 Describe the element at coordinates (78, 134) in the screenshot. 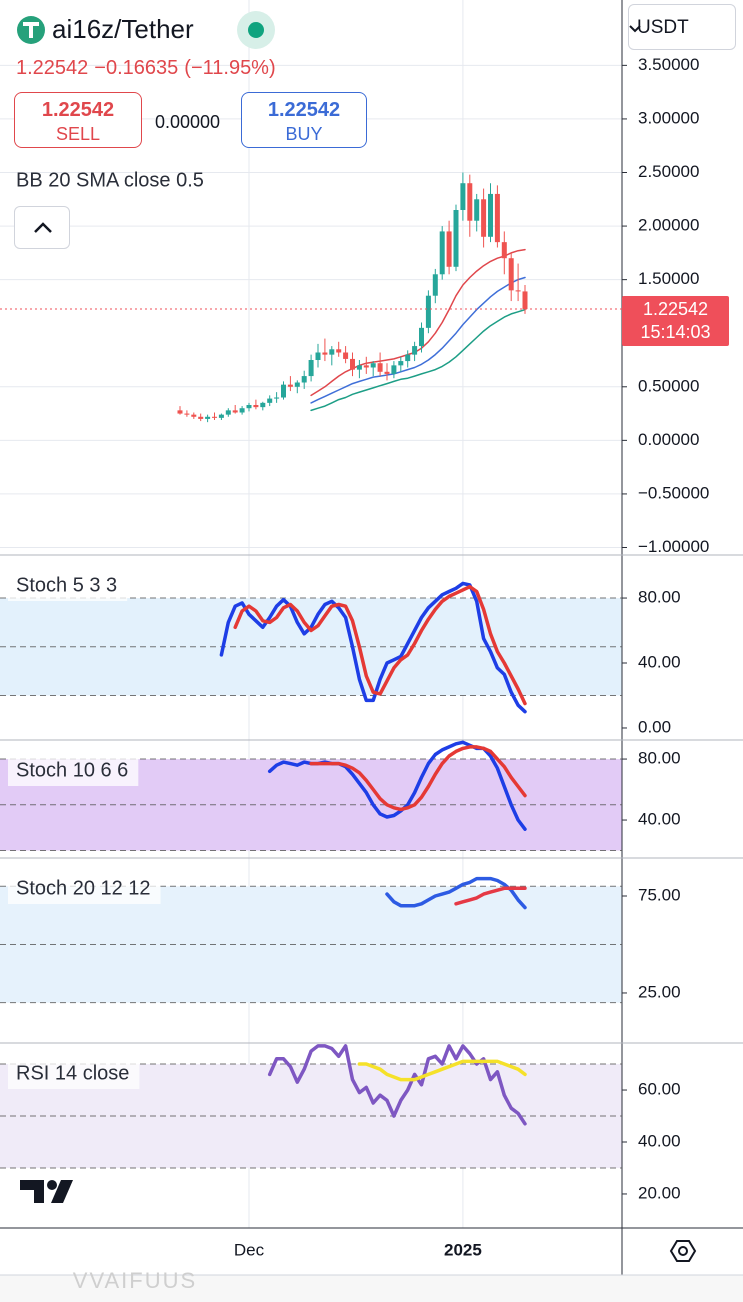

I see `sell-label: SELL` at that location.